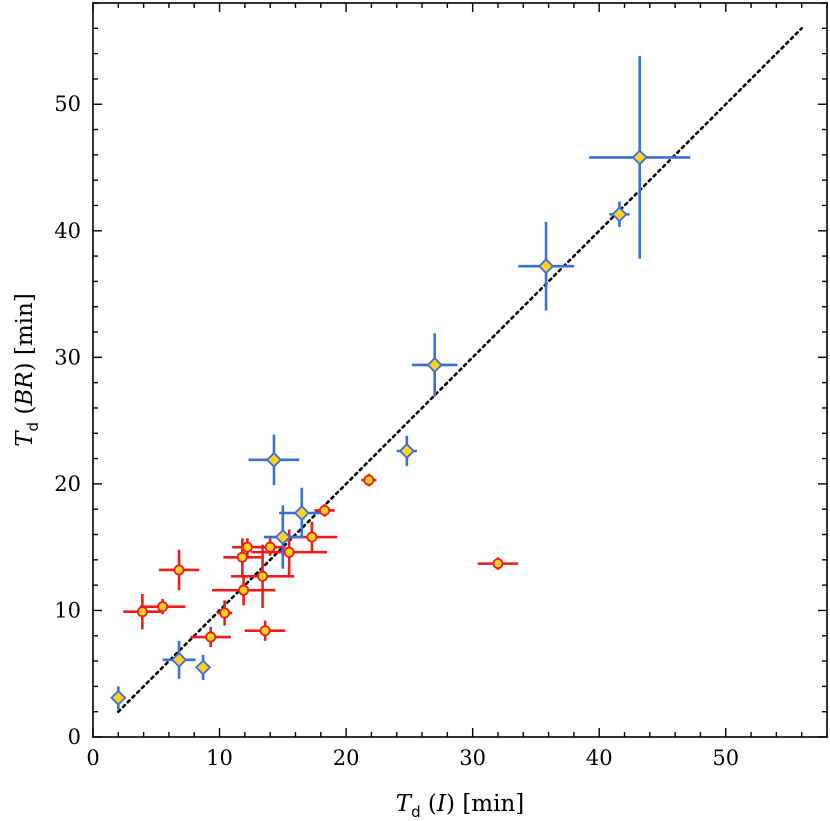 This screenshot has height=821, width=830. Describe the element at coordinates (33, 427) in the screenshot. I see `y-axis-subscript: d` at that location.